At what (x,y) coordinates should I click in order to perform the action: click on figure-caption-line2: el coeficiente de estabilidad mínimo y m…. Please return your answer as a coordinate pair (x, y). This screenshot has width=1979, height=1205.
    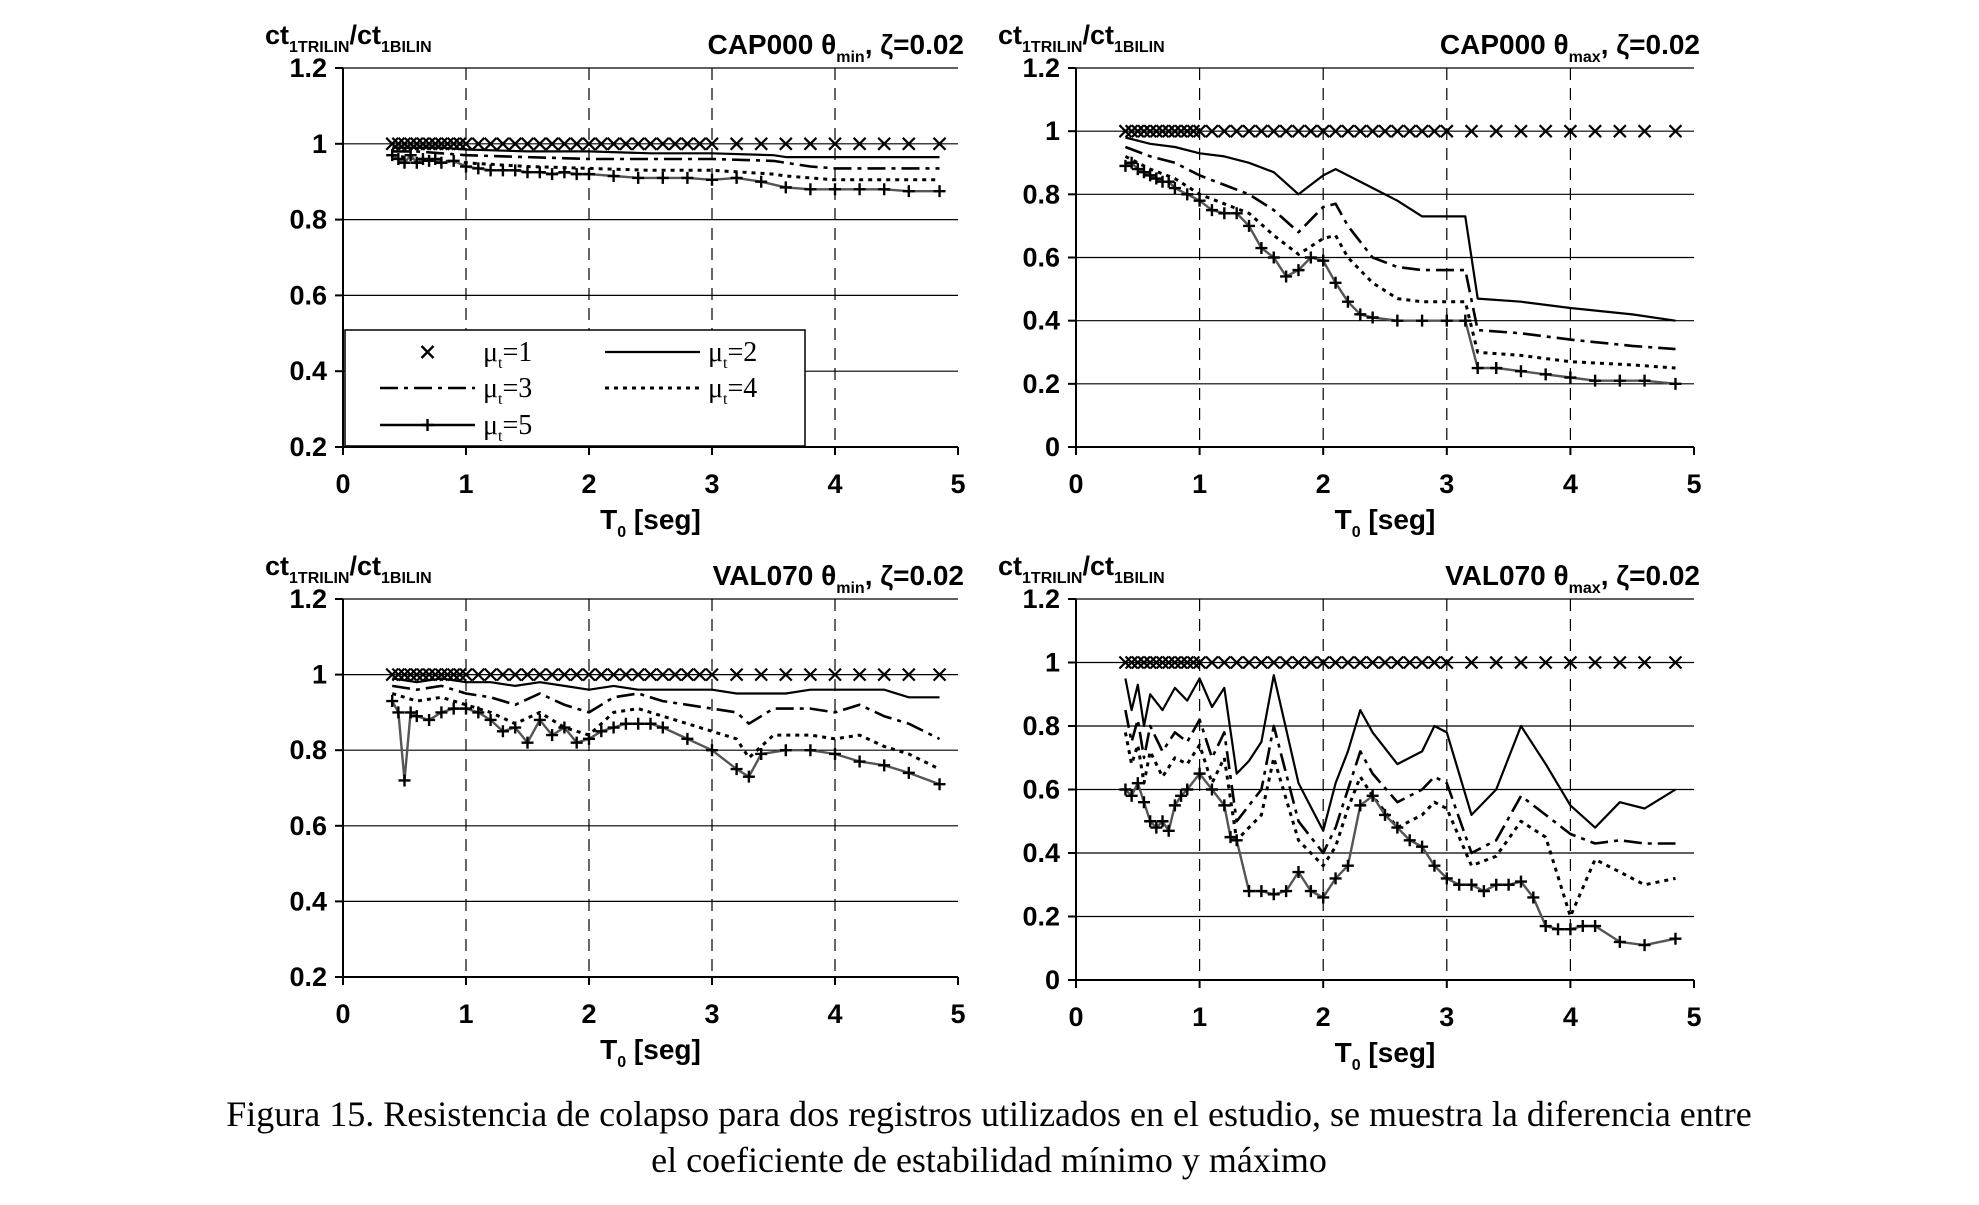
    Looking at the image, I should click on (989, 1160).